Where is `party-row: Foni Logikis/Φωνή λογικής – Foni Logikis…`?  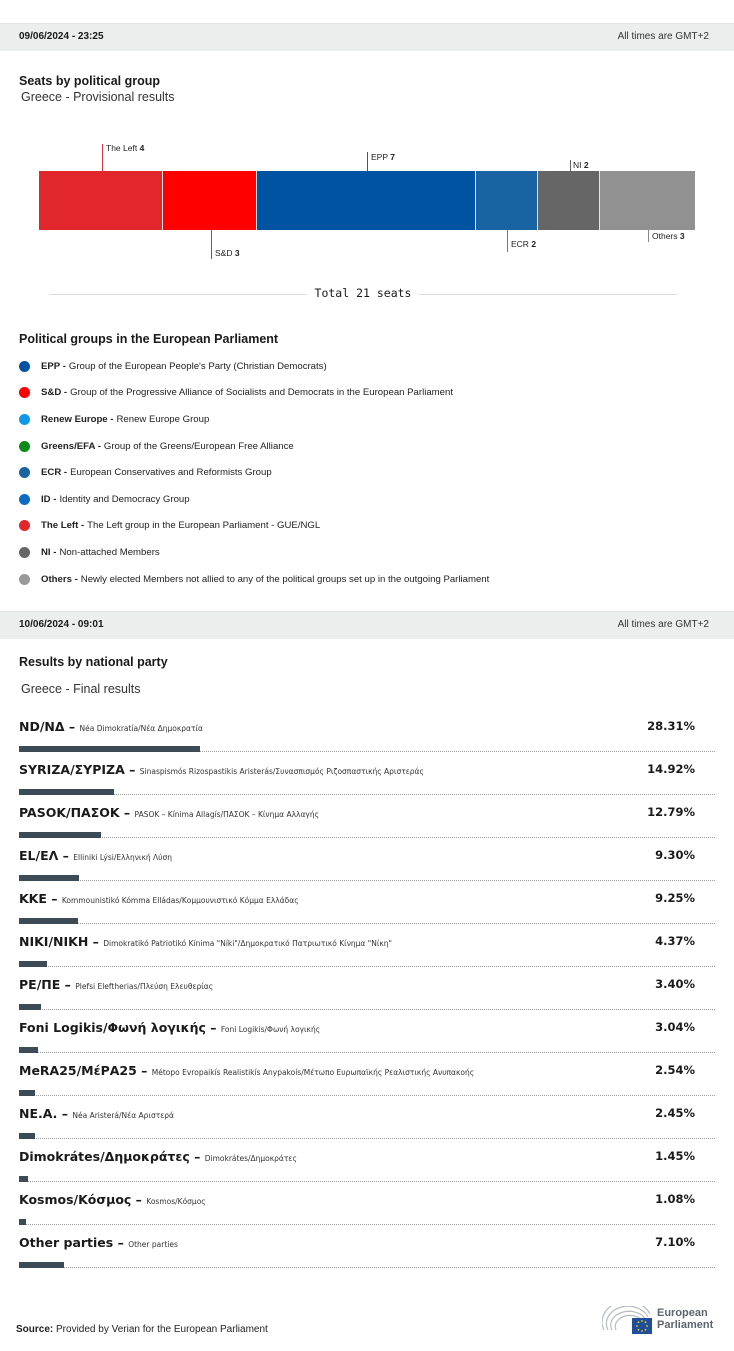
party-row: Foni Logikis/Φωνή λογικής – Foni Logikis… is located at coordinates (367, 1033).